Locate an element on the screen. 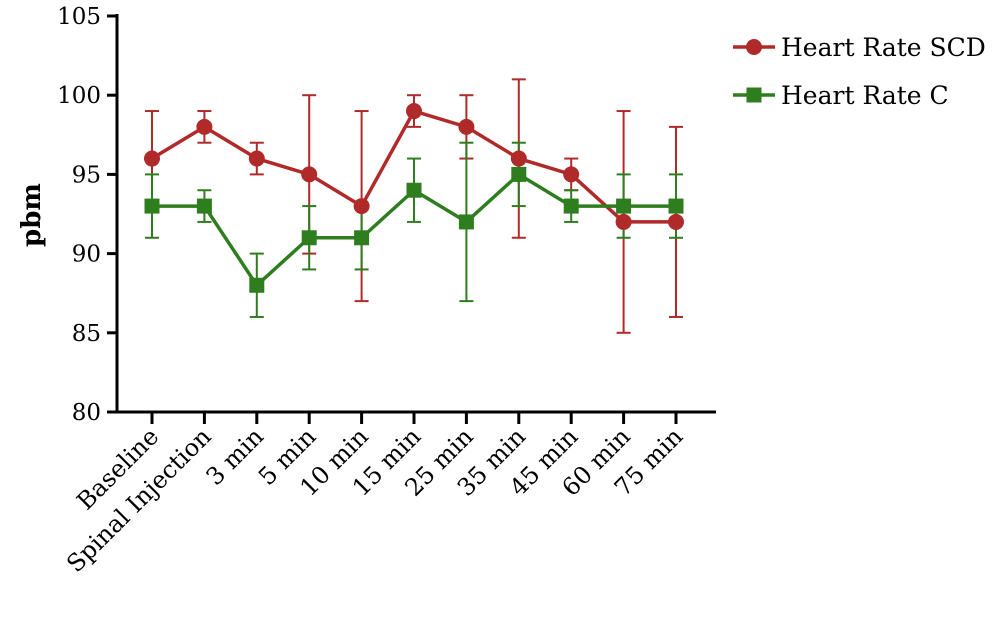 The width and height of the screenshot is (1000, 620). y-tick-label: 100 is located at coordinates (79, 96).